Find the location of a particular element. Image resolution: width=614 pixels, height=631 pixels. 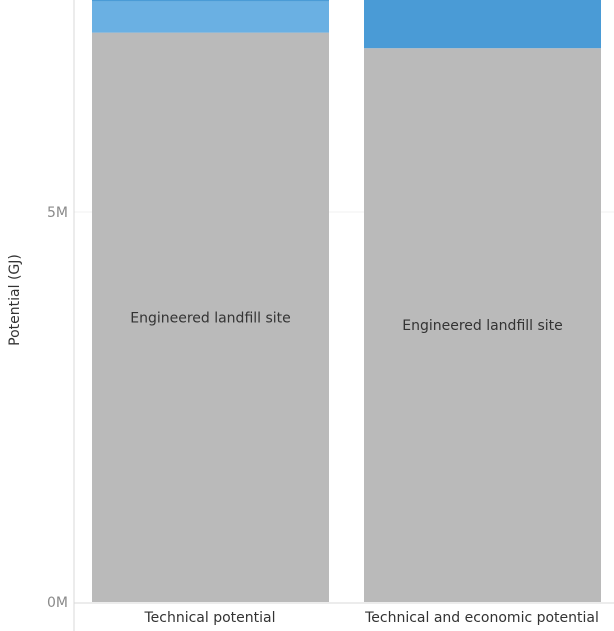

y-tick-label: 0M is located at coordinates (57, 603).